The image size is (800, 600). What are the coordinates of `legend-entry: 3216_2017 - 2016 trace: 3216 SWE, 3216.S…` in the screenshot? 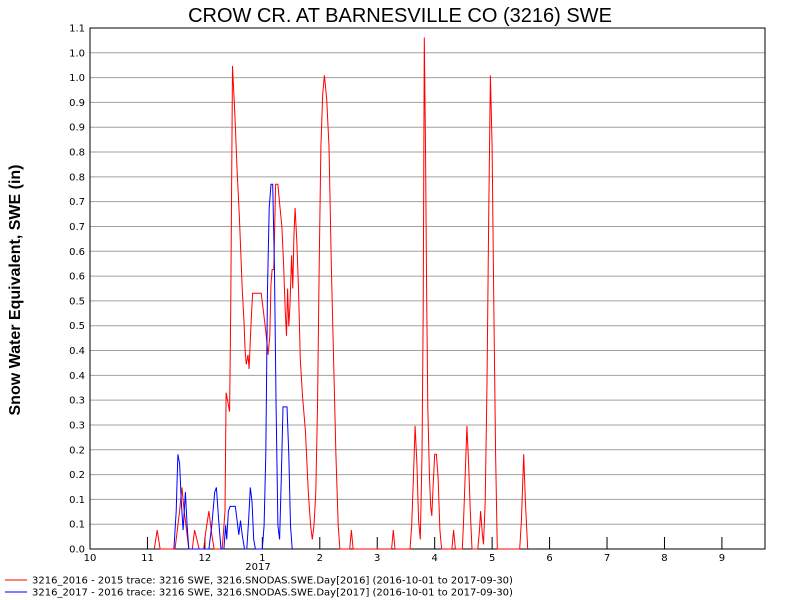 It's located at (272, 593).